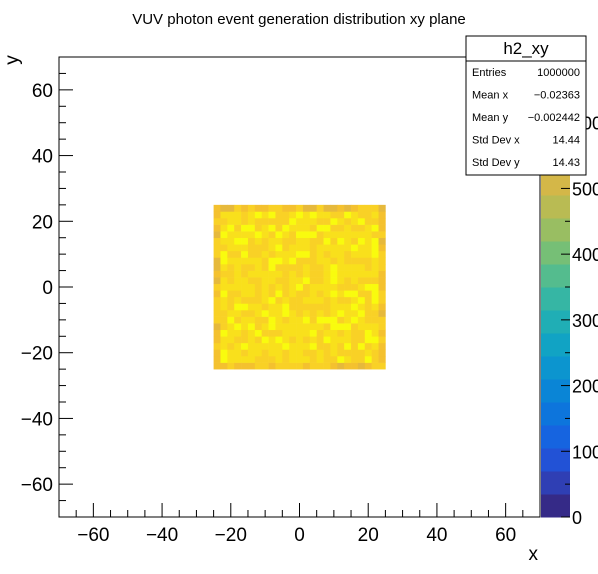 The image size is (598, 574). I want to click on y-tick-label: −20, so click(37, 354).